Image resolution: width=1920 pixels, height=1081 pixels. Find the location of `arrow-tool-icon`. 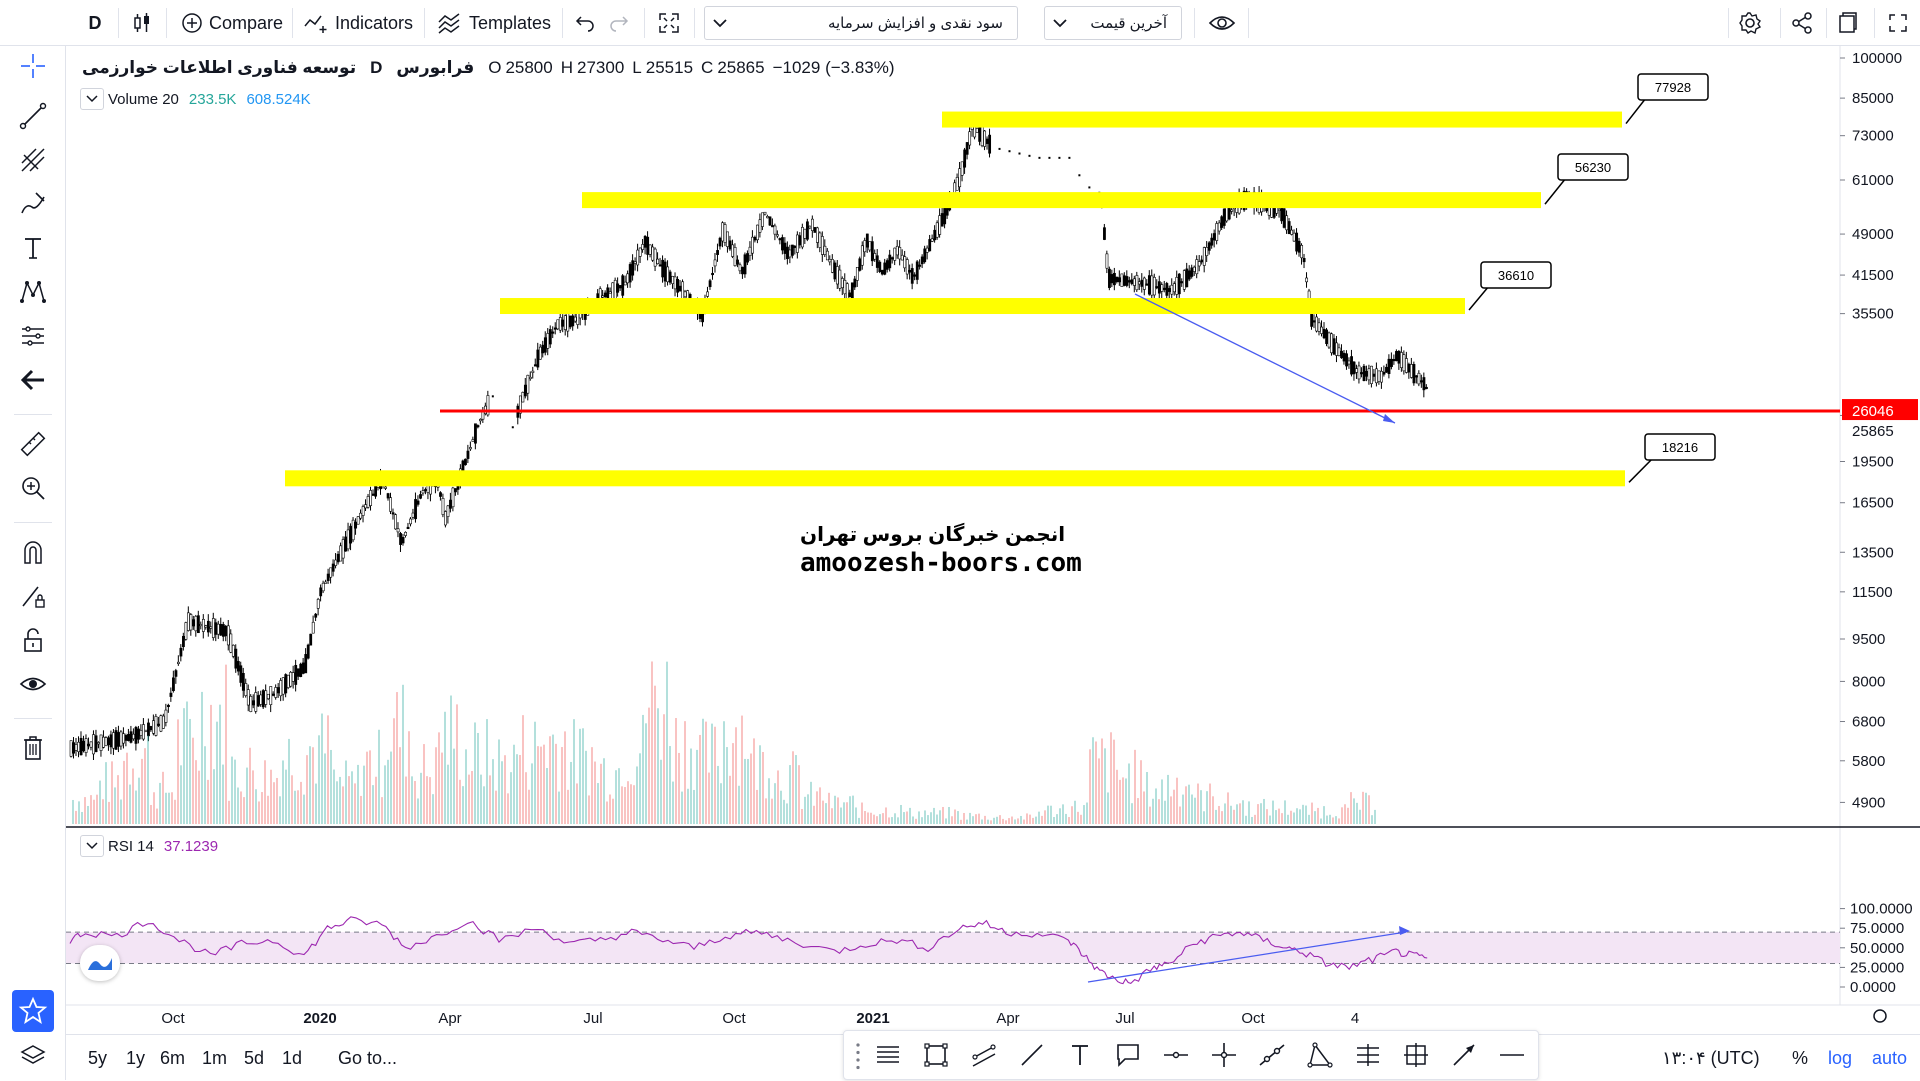

arrow-tool-icon is located at coordinates (1464, 1055).